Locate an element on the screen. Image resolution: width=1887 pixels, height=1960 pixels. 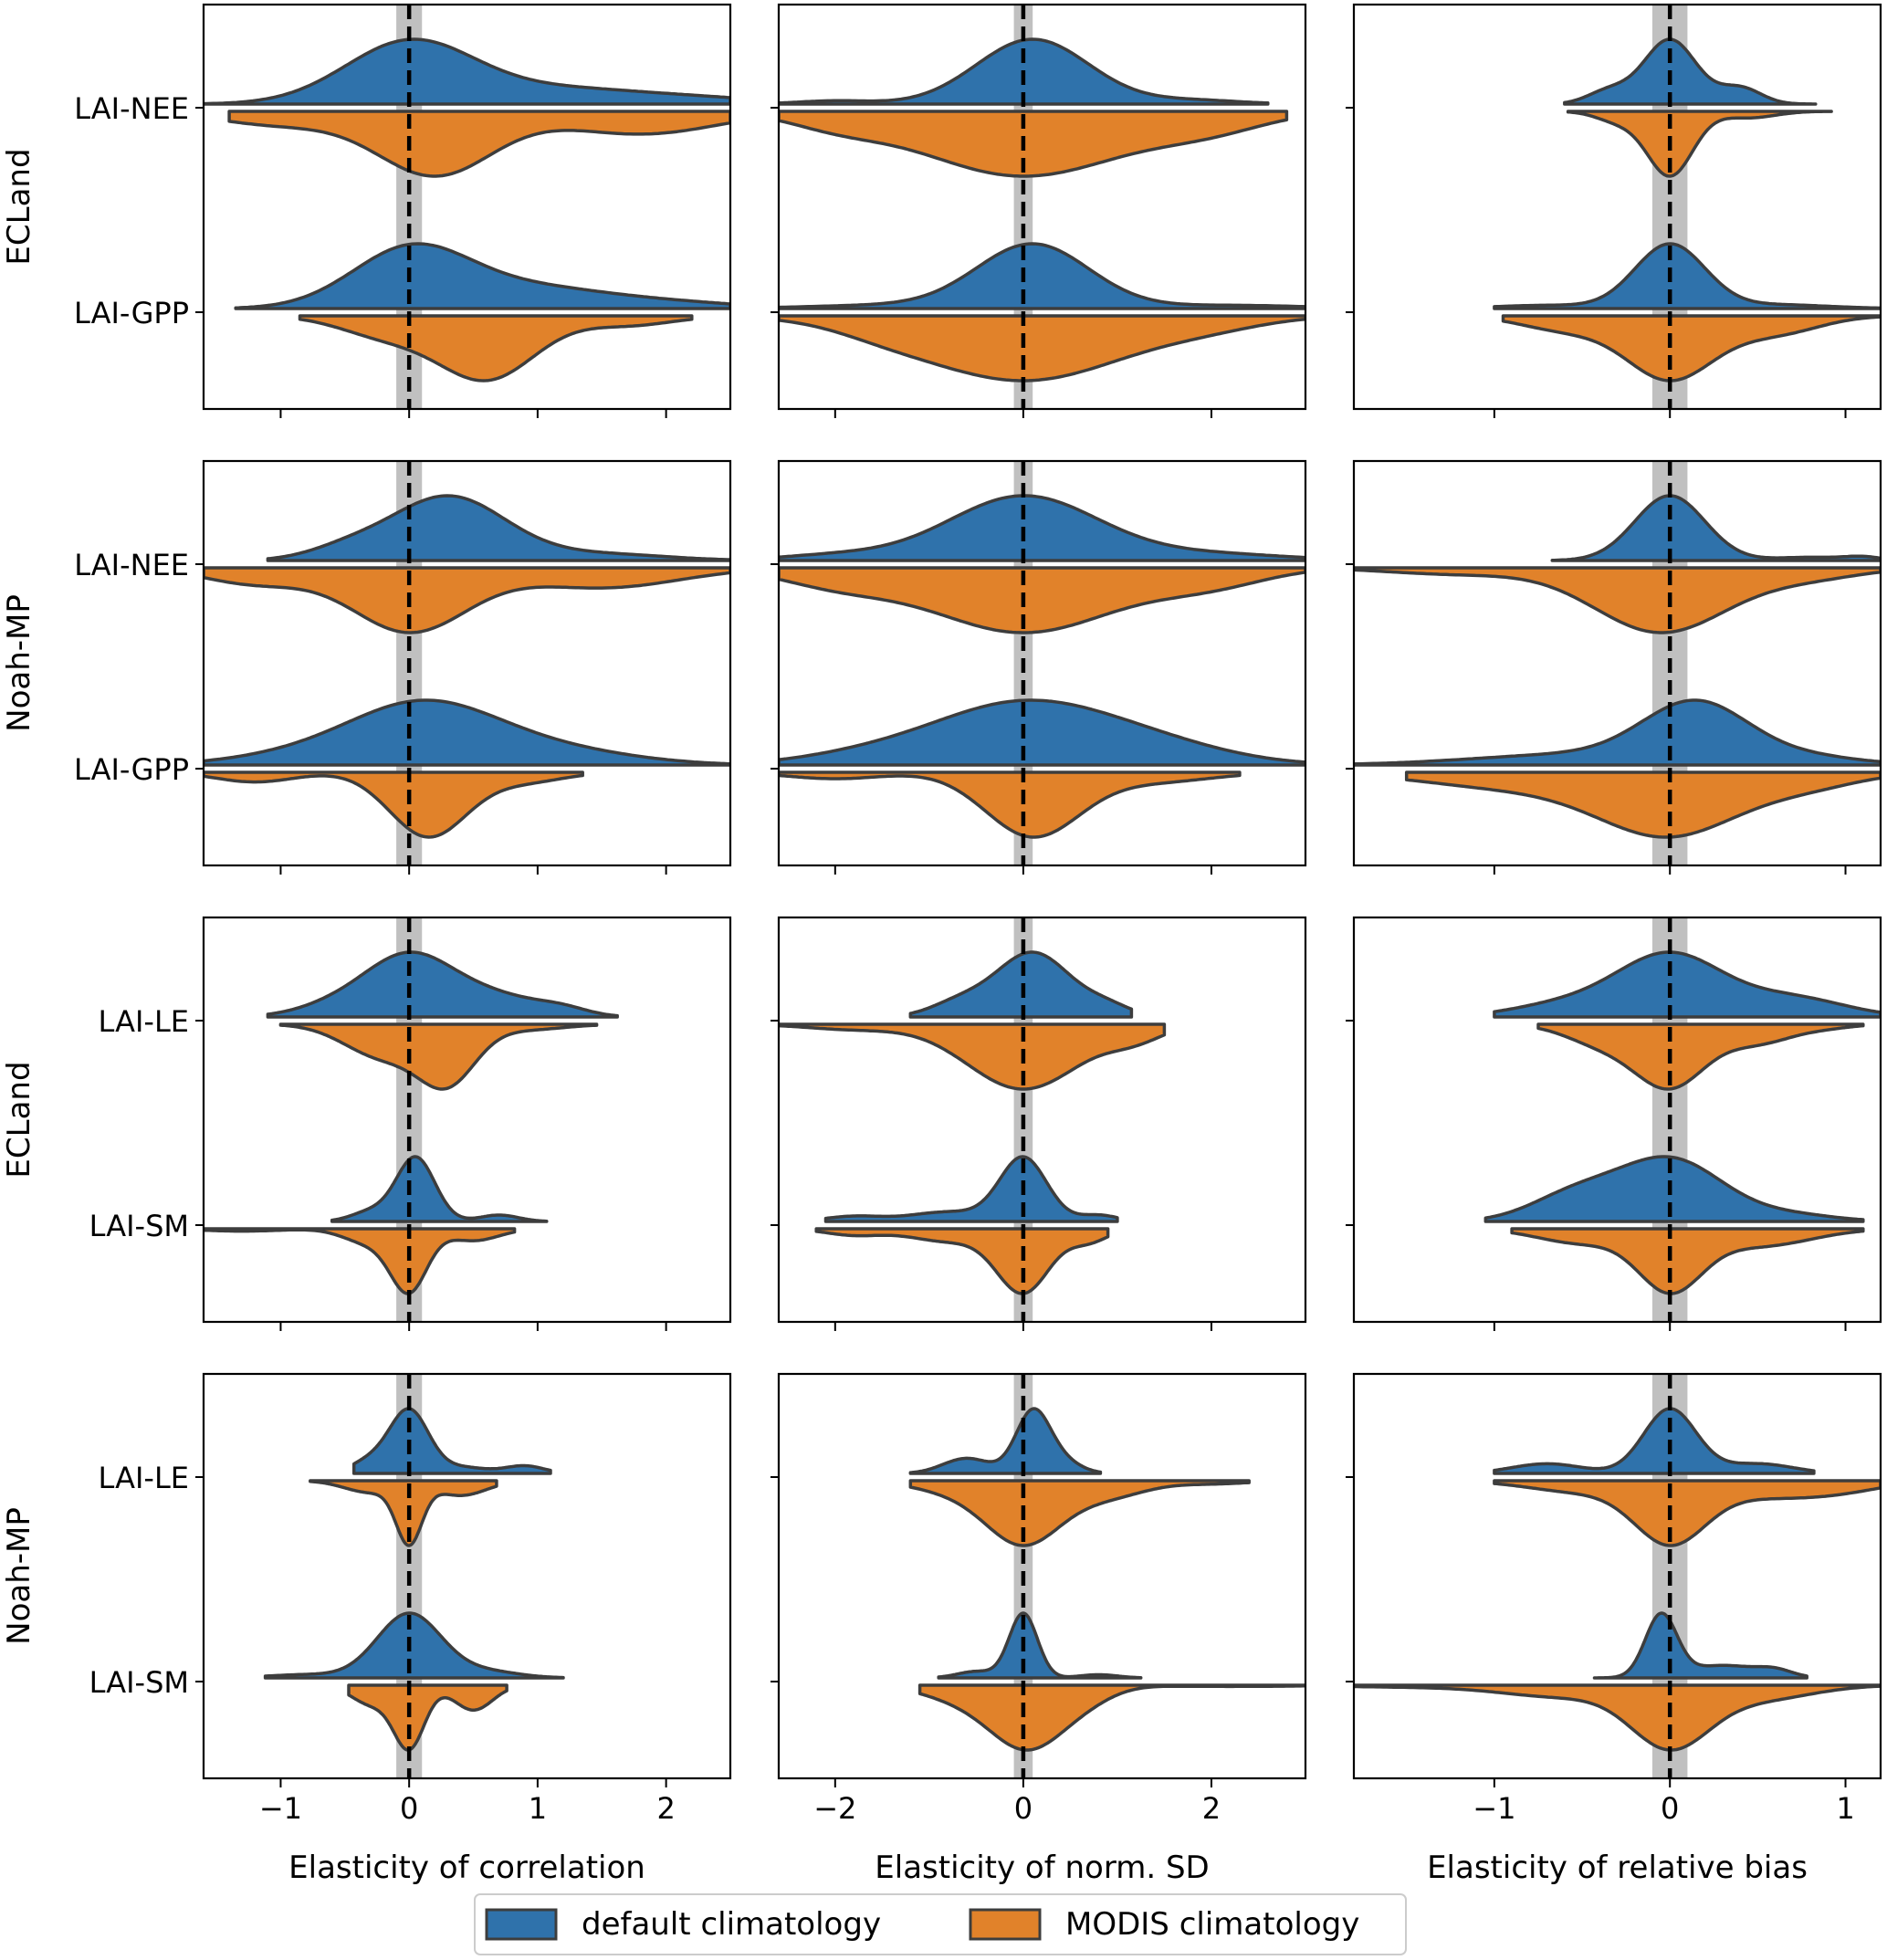
legend: default climatology MODIS climatology is located at coordinates (940, 1924).